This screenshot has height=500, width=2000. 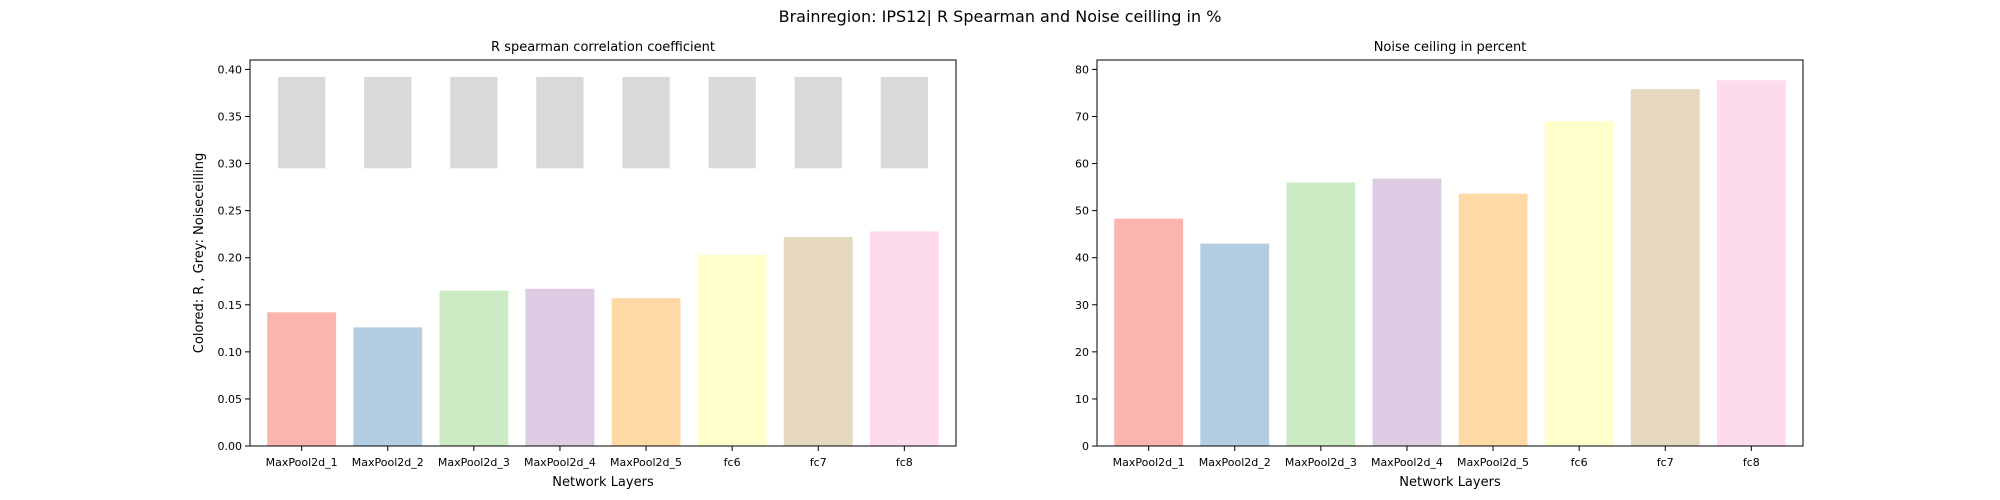 I want to click on chart-left-xlabel: Network Layers, so click(x=603, y=482).